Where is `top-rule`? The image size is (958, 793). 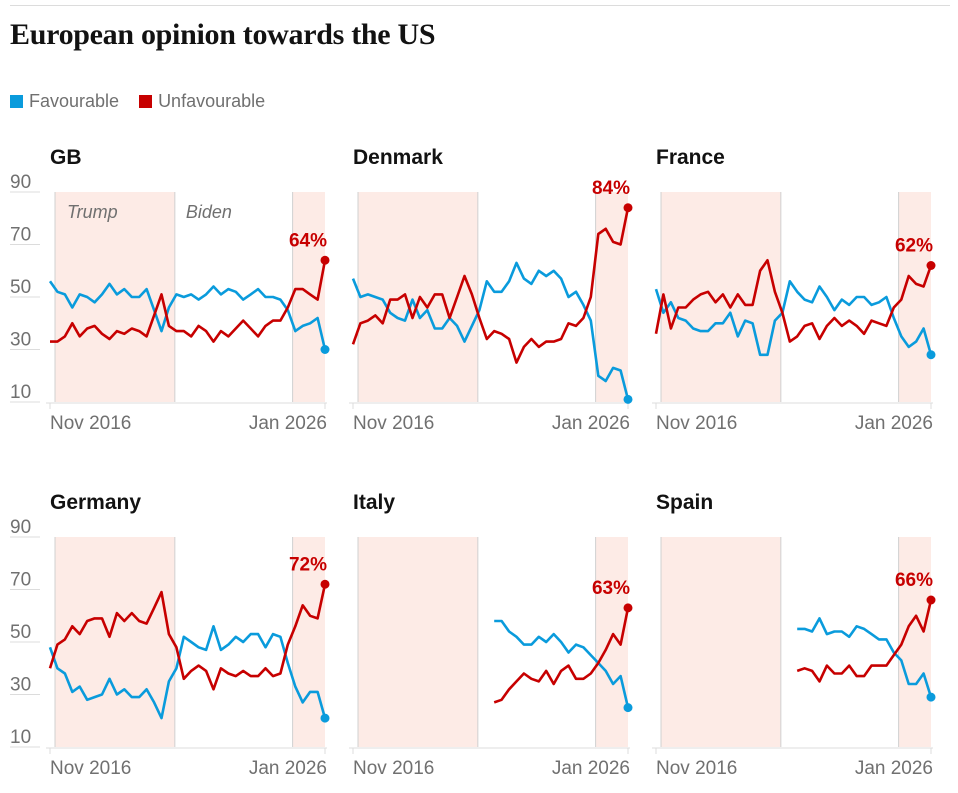 top-rule is located at coordinates (480, 5).